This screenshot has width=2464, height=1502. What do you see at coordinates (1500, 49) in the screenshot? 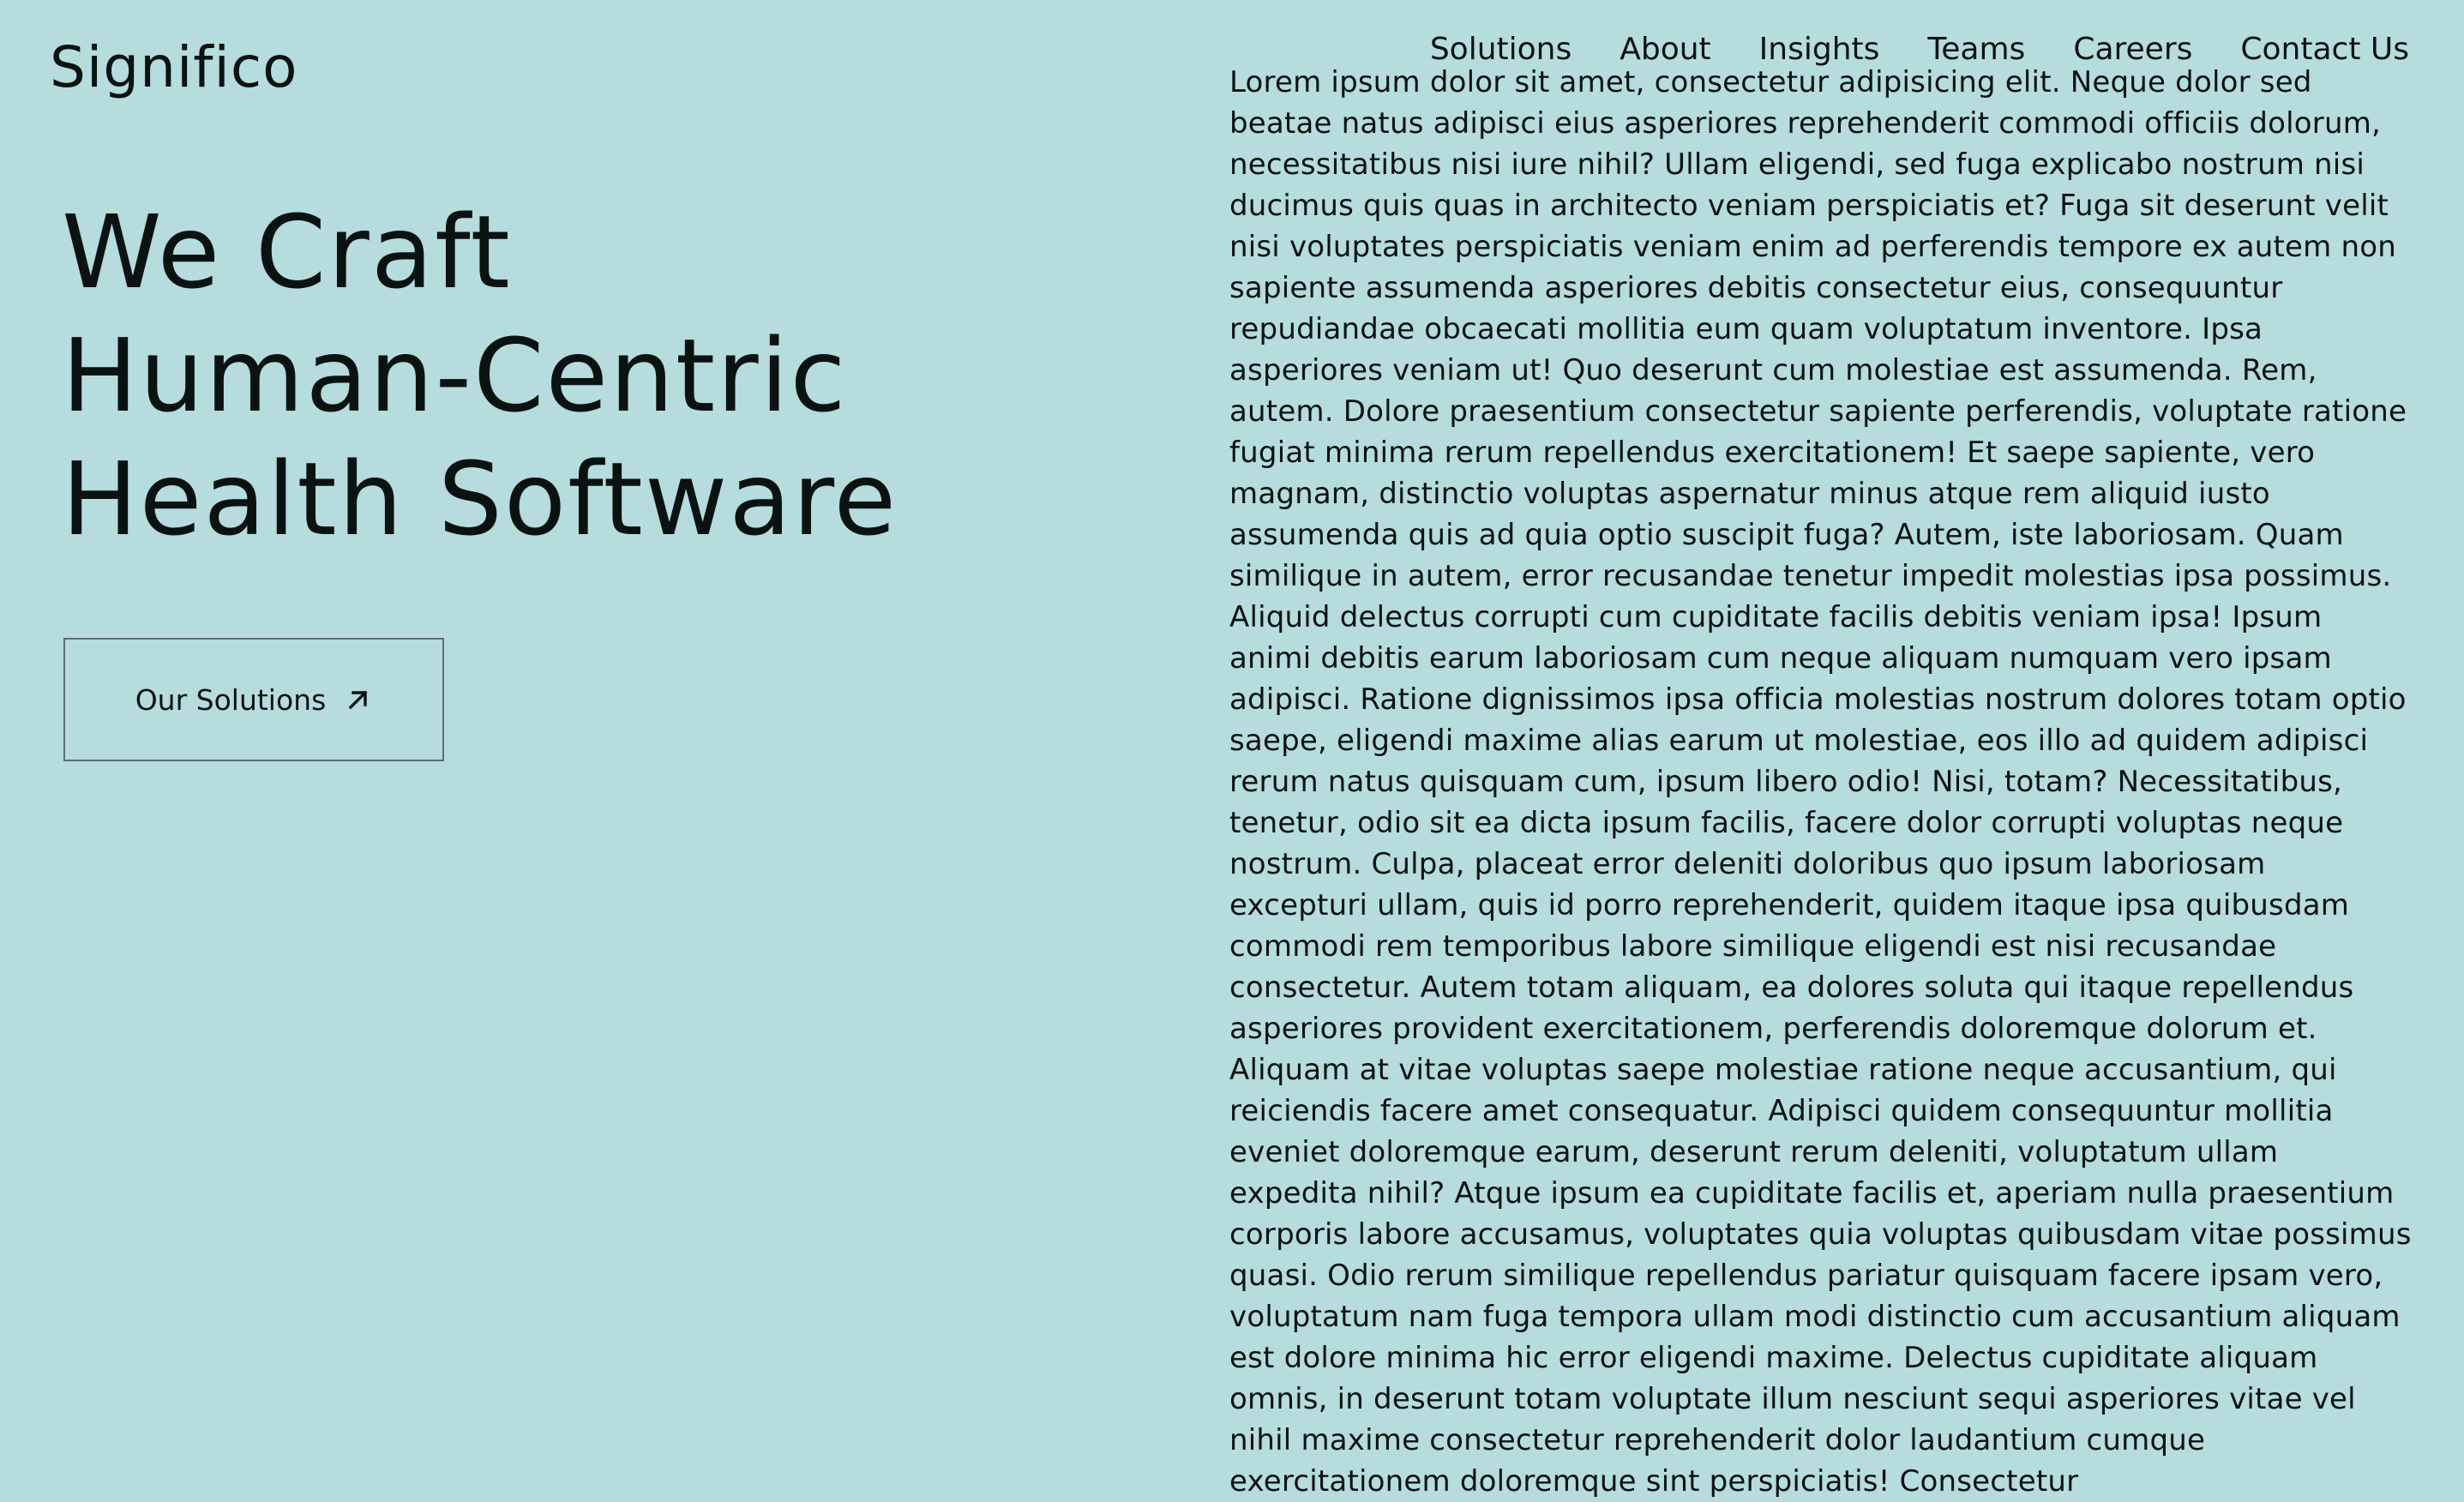
I see `nav-item-solutions: Solutions` at bounding box center [1500, 49].